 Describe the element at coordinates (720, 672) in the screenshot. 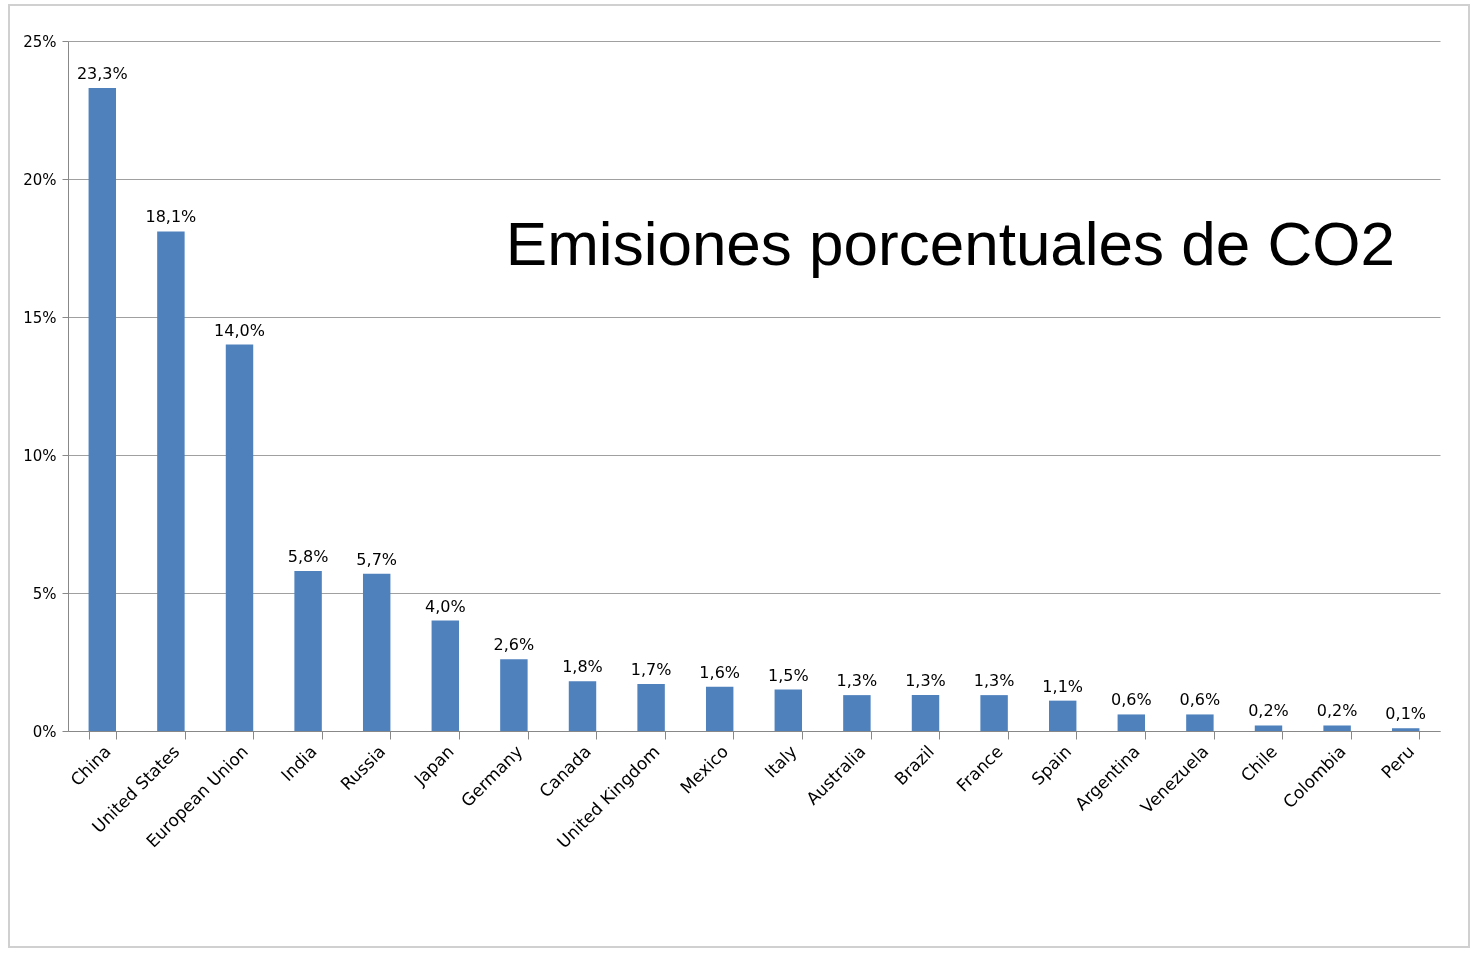

I see `data-label: 1,6%` at that location.